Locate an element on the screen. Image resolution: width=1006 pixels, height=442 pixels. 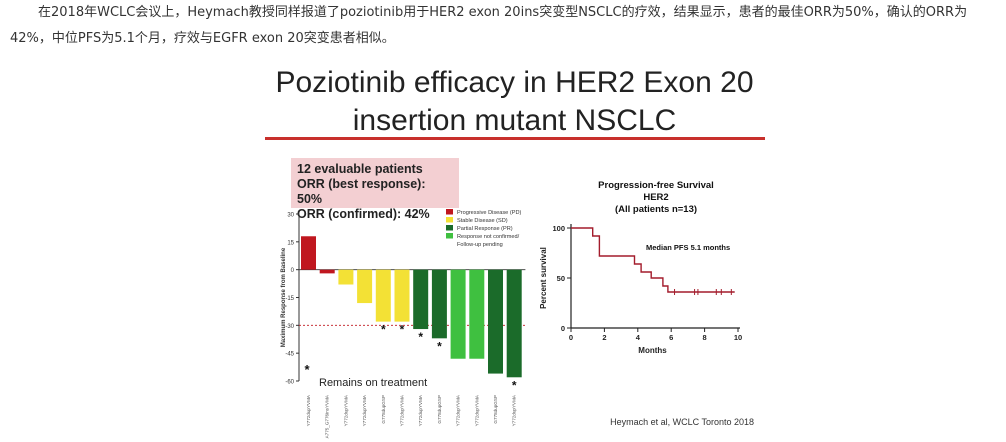
slide-title-line1: Poziotinib efficacy in HER2 Exon 20 is located at coordinates (514, 82).